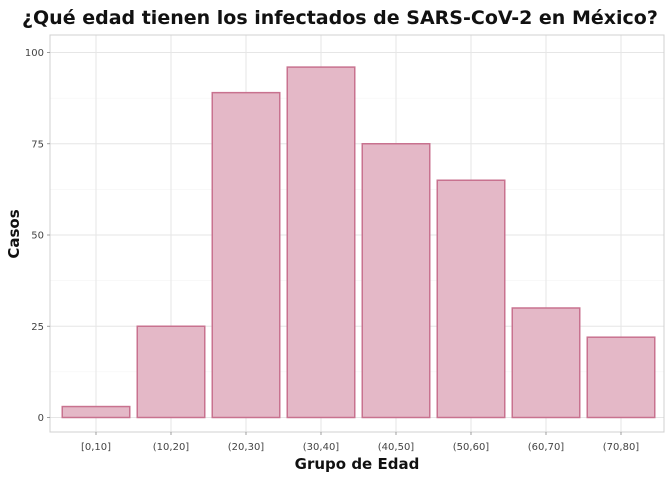  I want to click on x-tick-label: [0,10], so click(96, 447).